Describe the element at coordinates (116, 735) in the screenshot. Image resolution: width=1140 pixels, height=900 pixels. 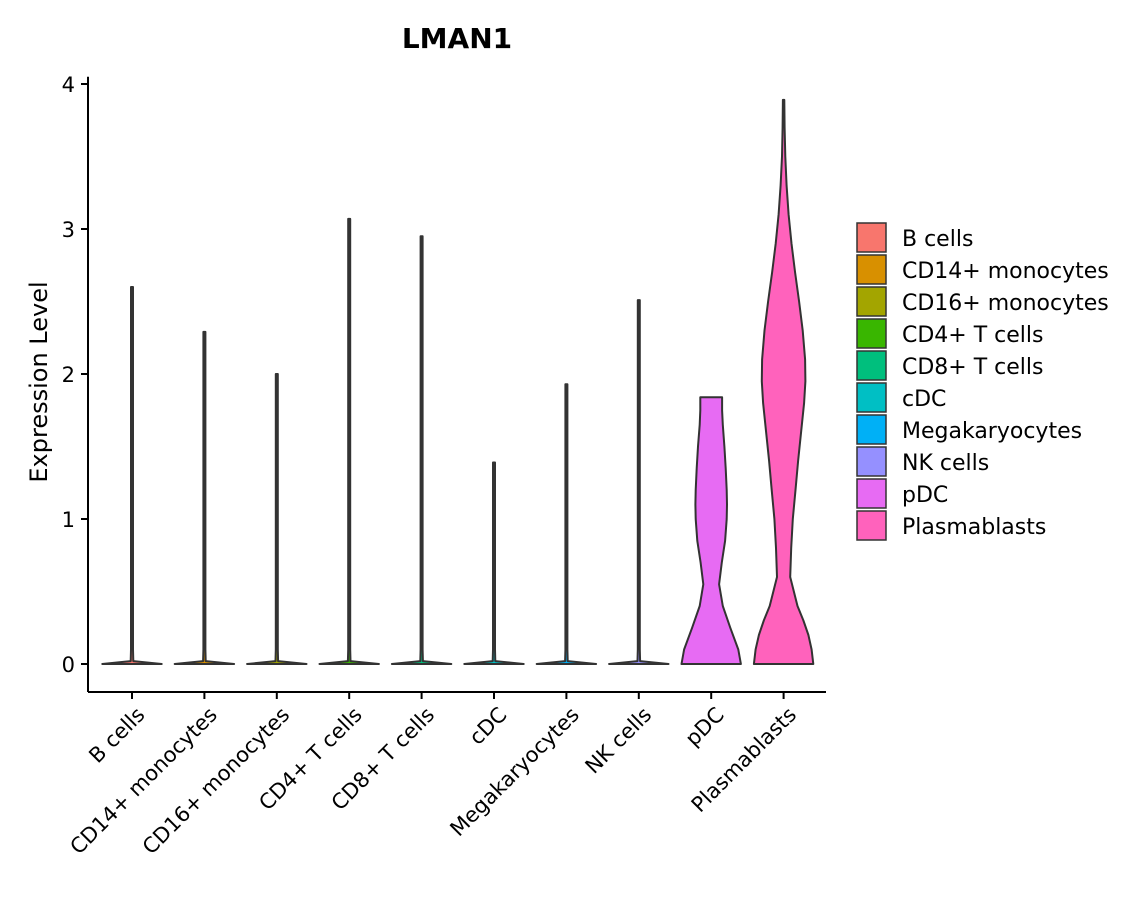
I see `x-tick-label: B cells` at that location.